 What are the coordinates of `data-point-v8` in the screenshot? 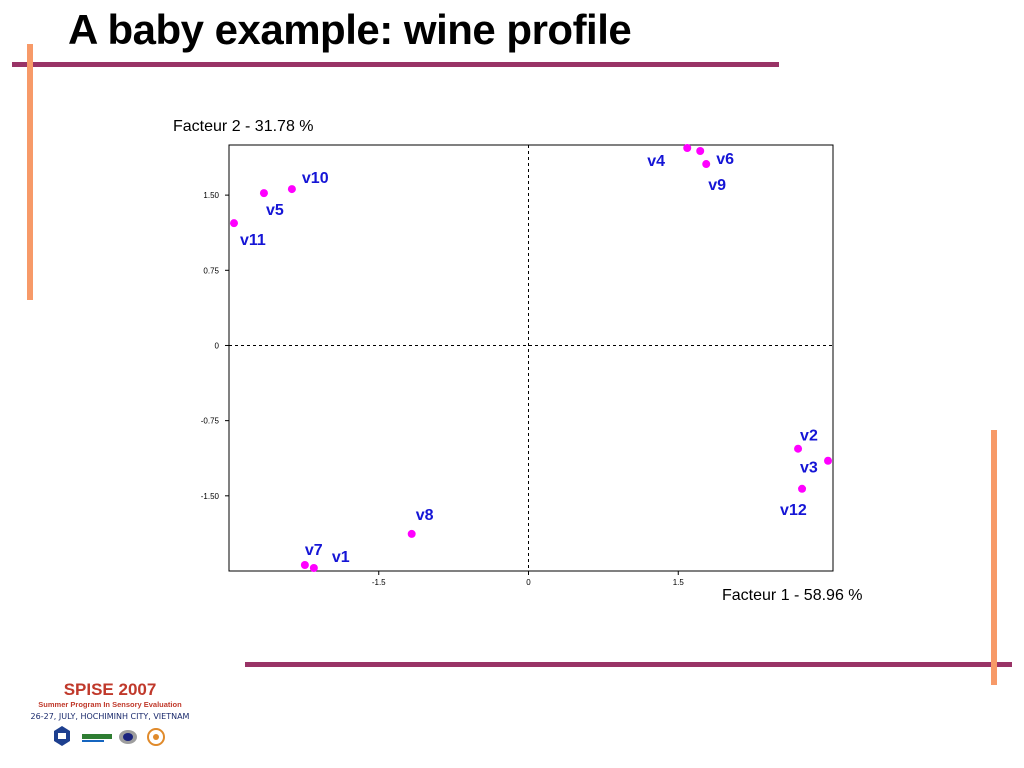 It's located at (411, 533).